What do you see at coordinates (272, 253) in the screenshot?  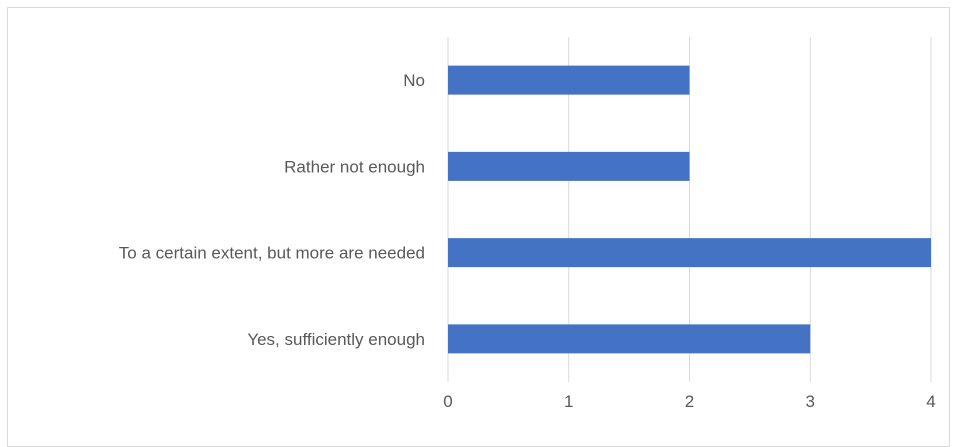 I see `category-label-2: To a certain extent, but more are needed` at bounding box center [272, 253].